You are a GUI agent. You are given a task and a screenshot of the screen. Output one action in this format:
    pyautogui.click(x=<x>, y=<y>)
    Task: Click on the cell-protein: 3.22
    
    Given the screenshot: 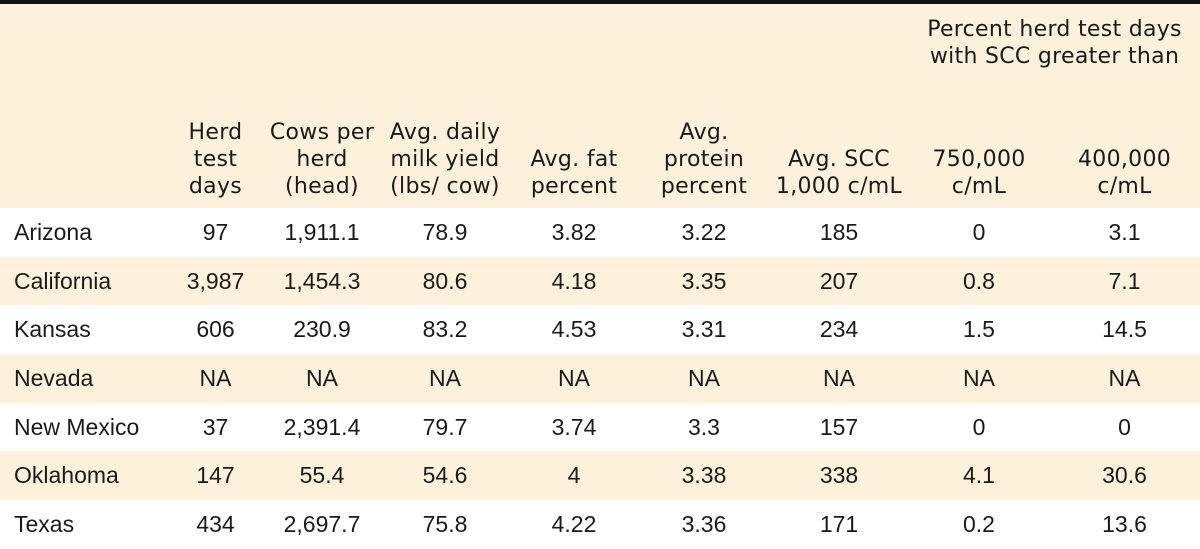 What is the action you would take?
    pyautogui.click(x=704, y=232)
    